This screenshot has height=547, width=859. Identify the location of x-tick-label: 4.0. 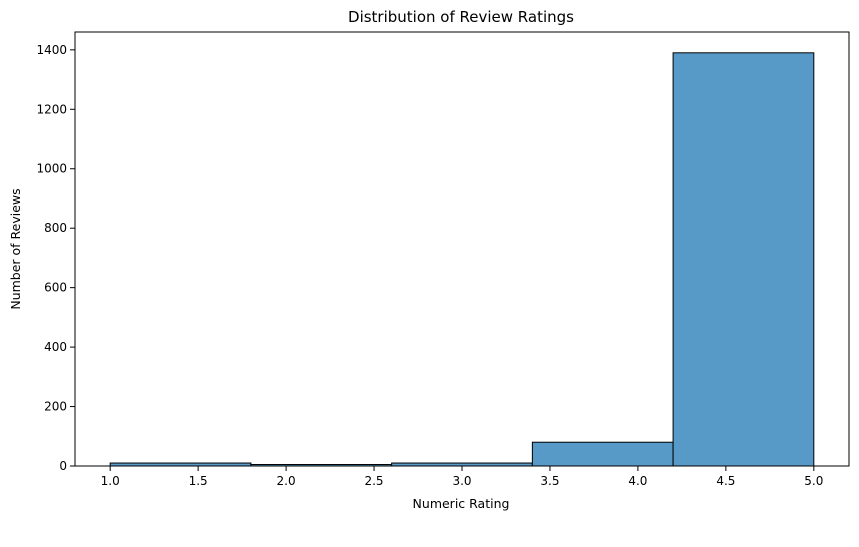
(637, 481).